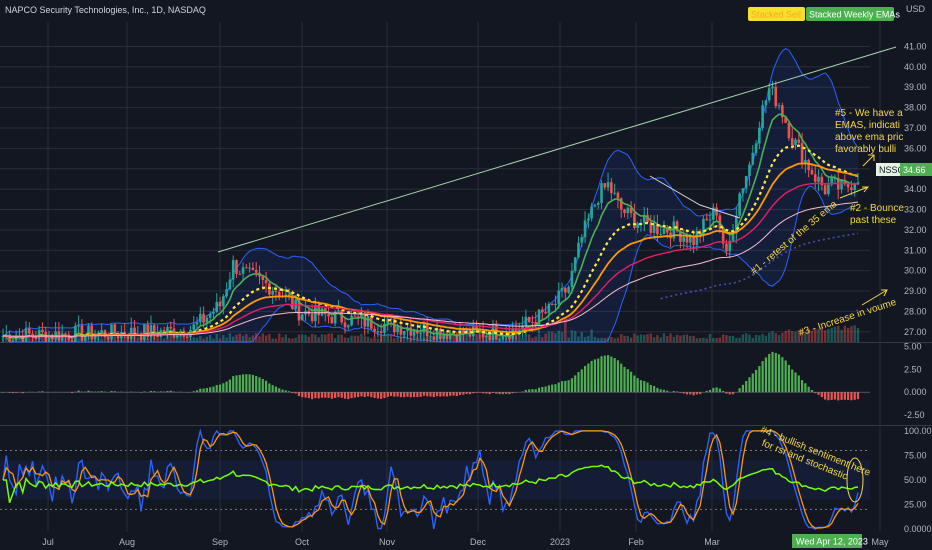 The image size is (932, 550). I want to click on momentum-tick-label: 0.000, so click(915, 392).